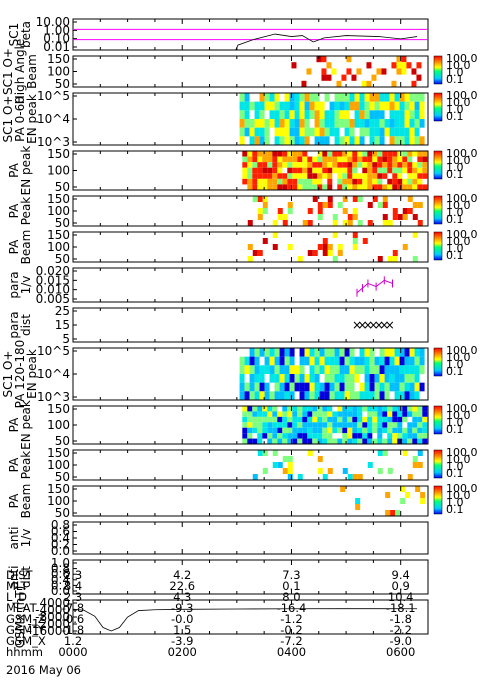 This screenshot has height=684, width=504. Describe the element at coordinates (60, 551) in the screenshot. I see `ytick-label: 0.0` at that location.